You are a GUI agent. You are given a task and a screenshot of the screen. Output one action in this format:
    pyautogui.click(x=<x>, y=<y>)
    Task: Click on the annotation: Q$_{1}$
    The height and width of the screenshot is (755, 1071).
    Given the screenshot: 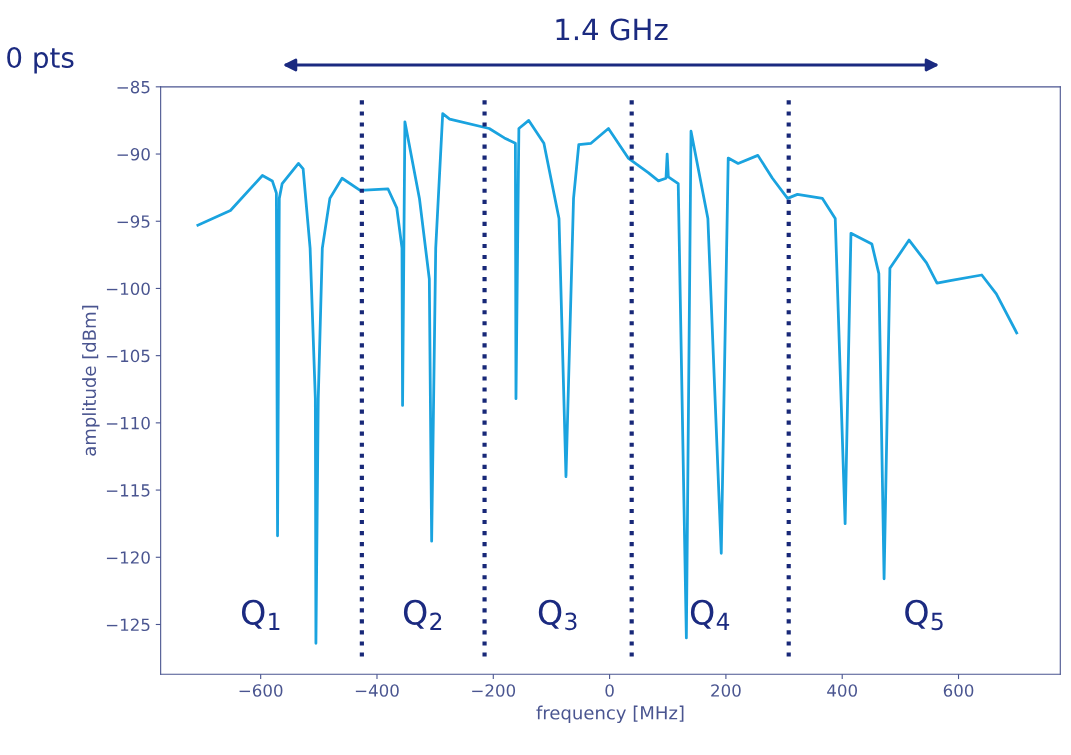 What is the action you would take?
    pyautogui.click(x=260, y=614)
    